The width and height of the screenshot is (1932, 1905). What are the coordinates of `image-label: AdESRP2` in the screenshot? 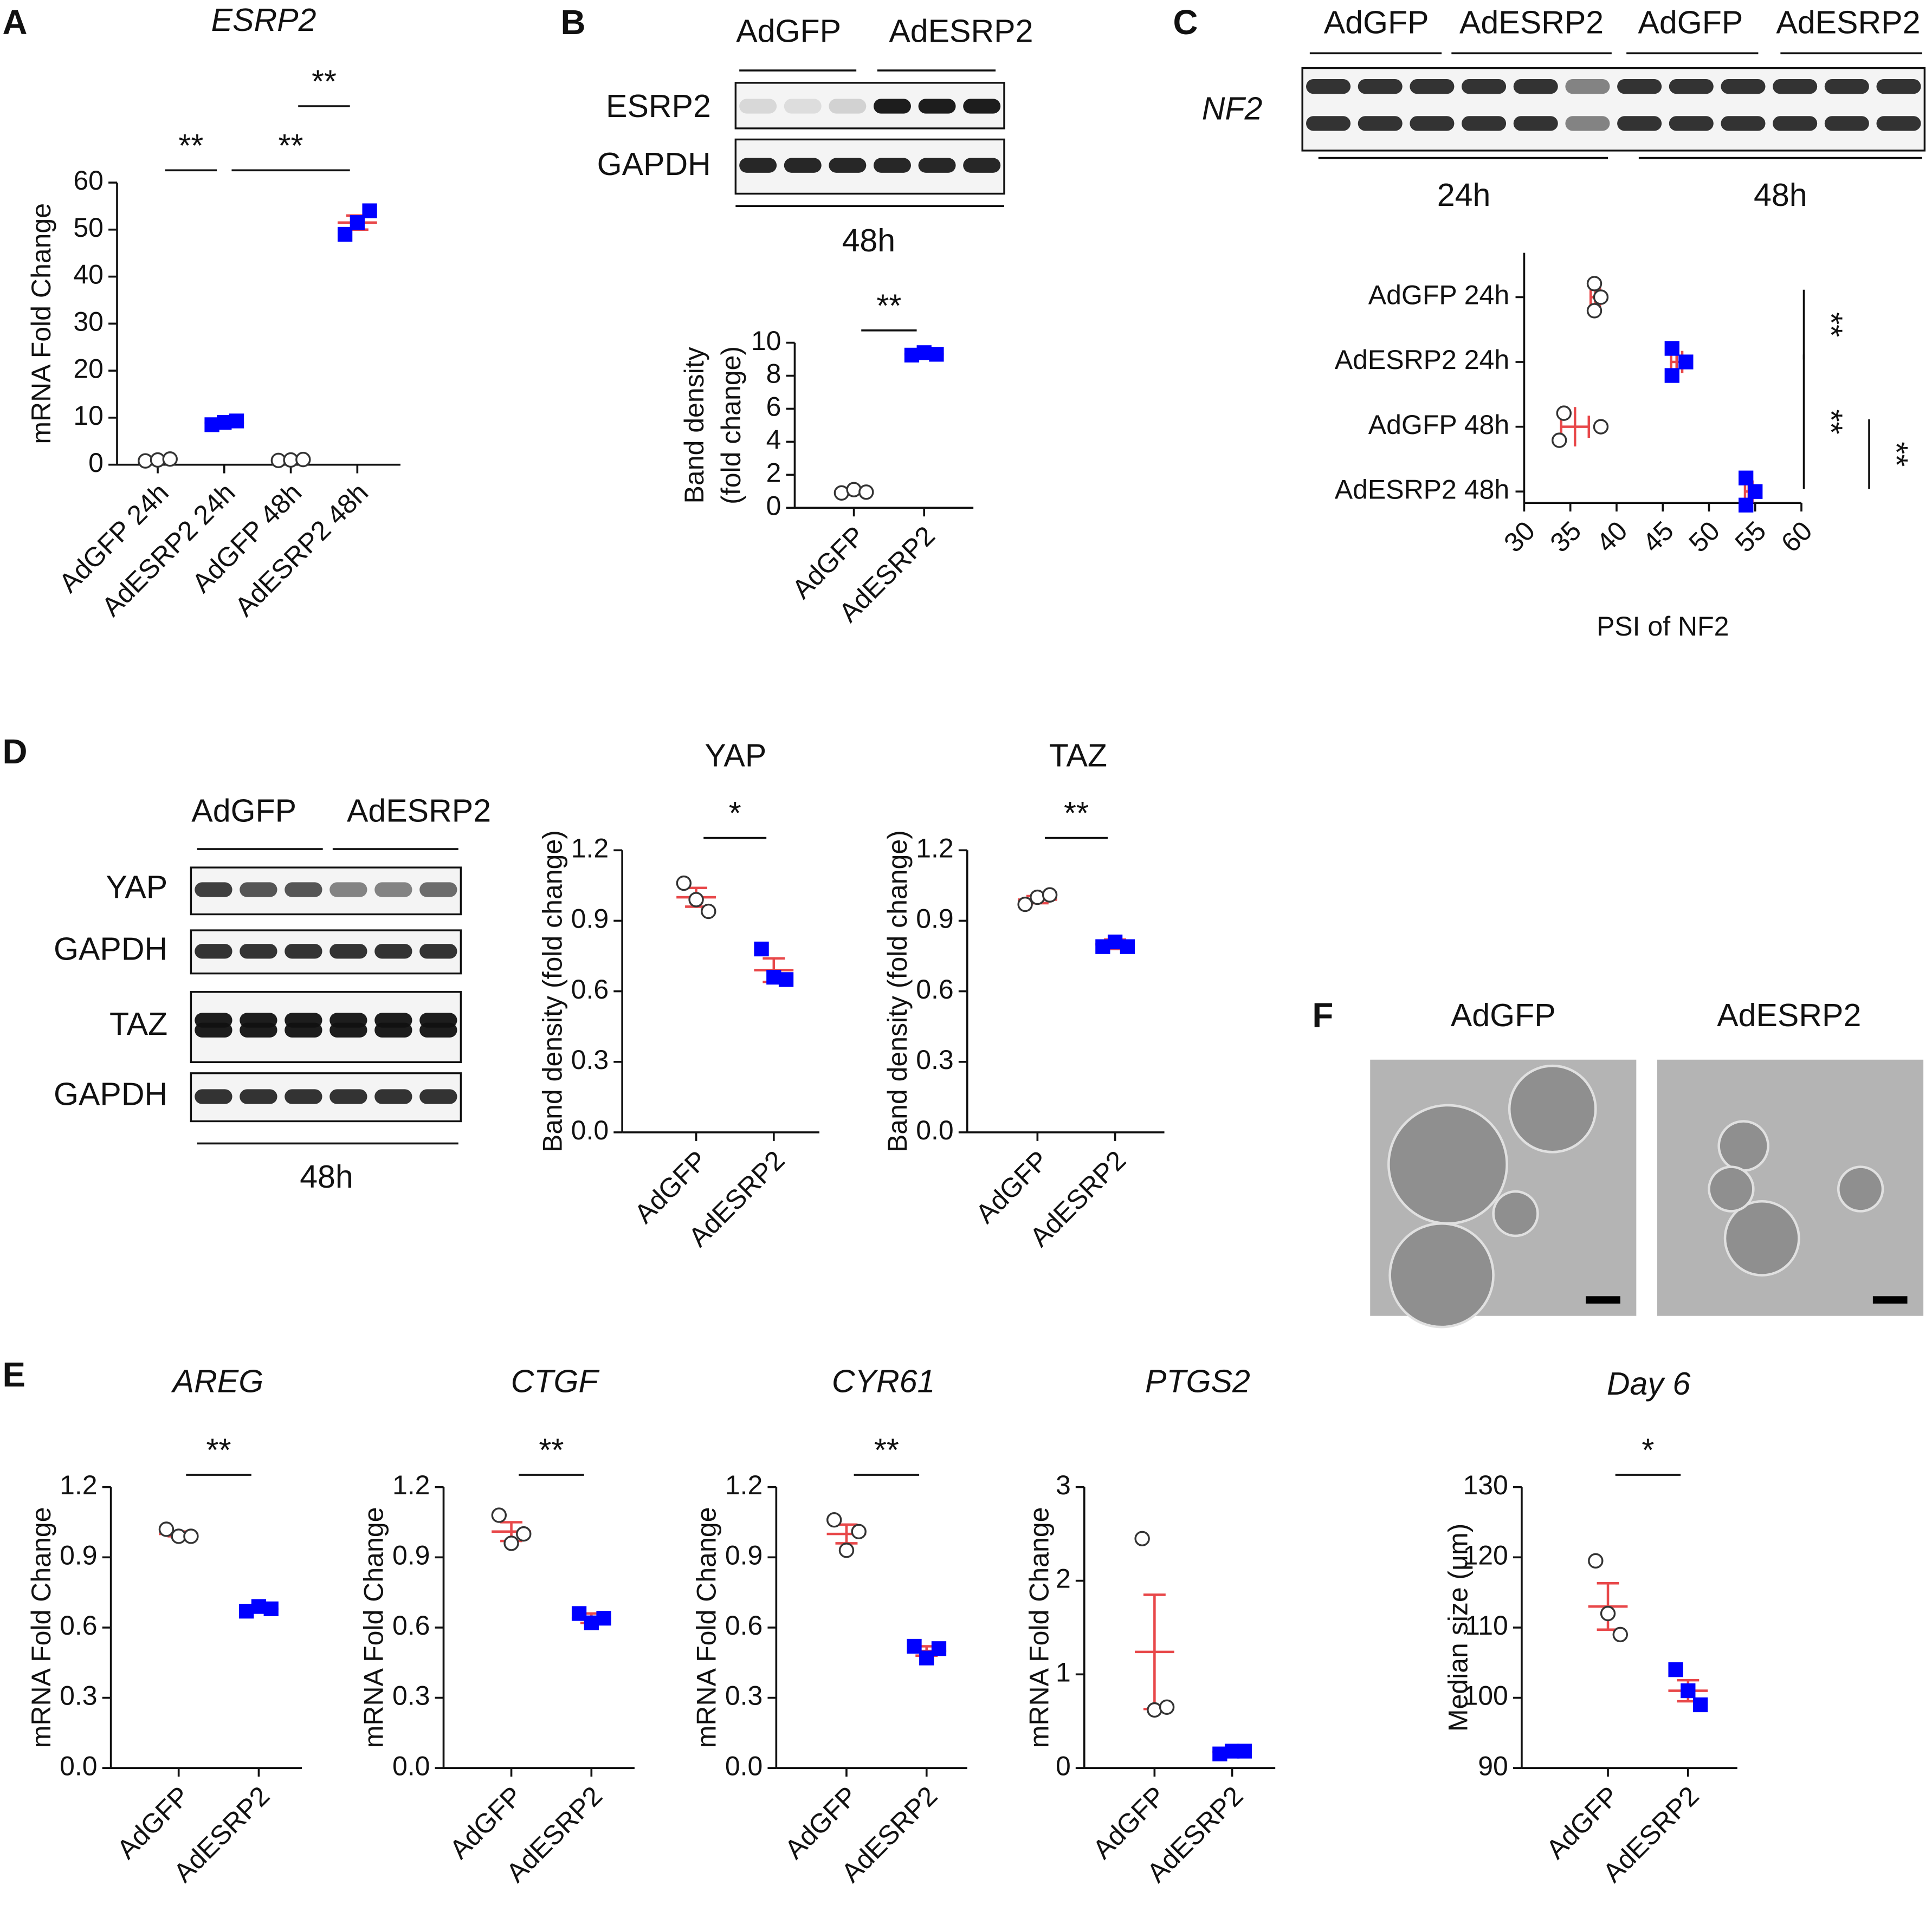 It's located at (1789, 1015).